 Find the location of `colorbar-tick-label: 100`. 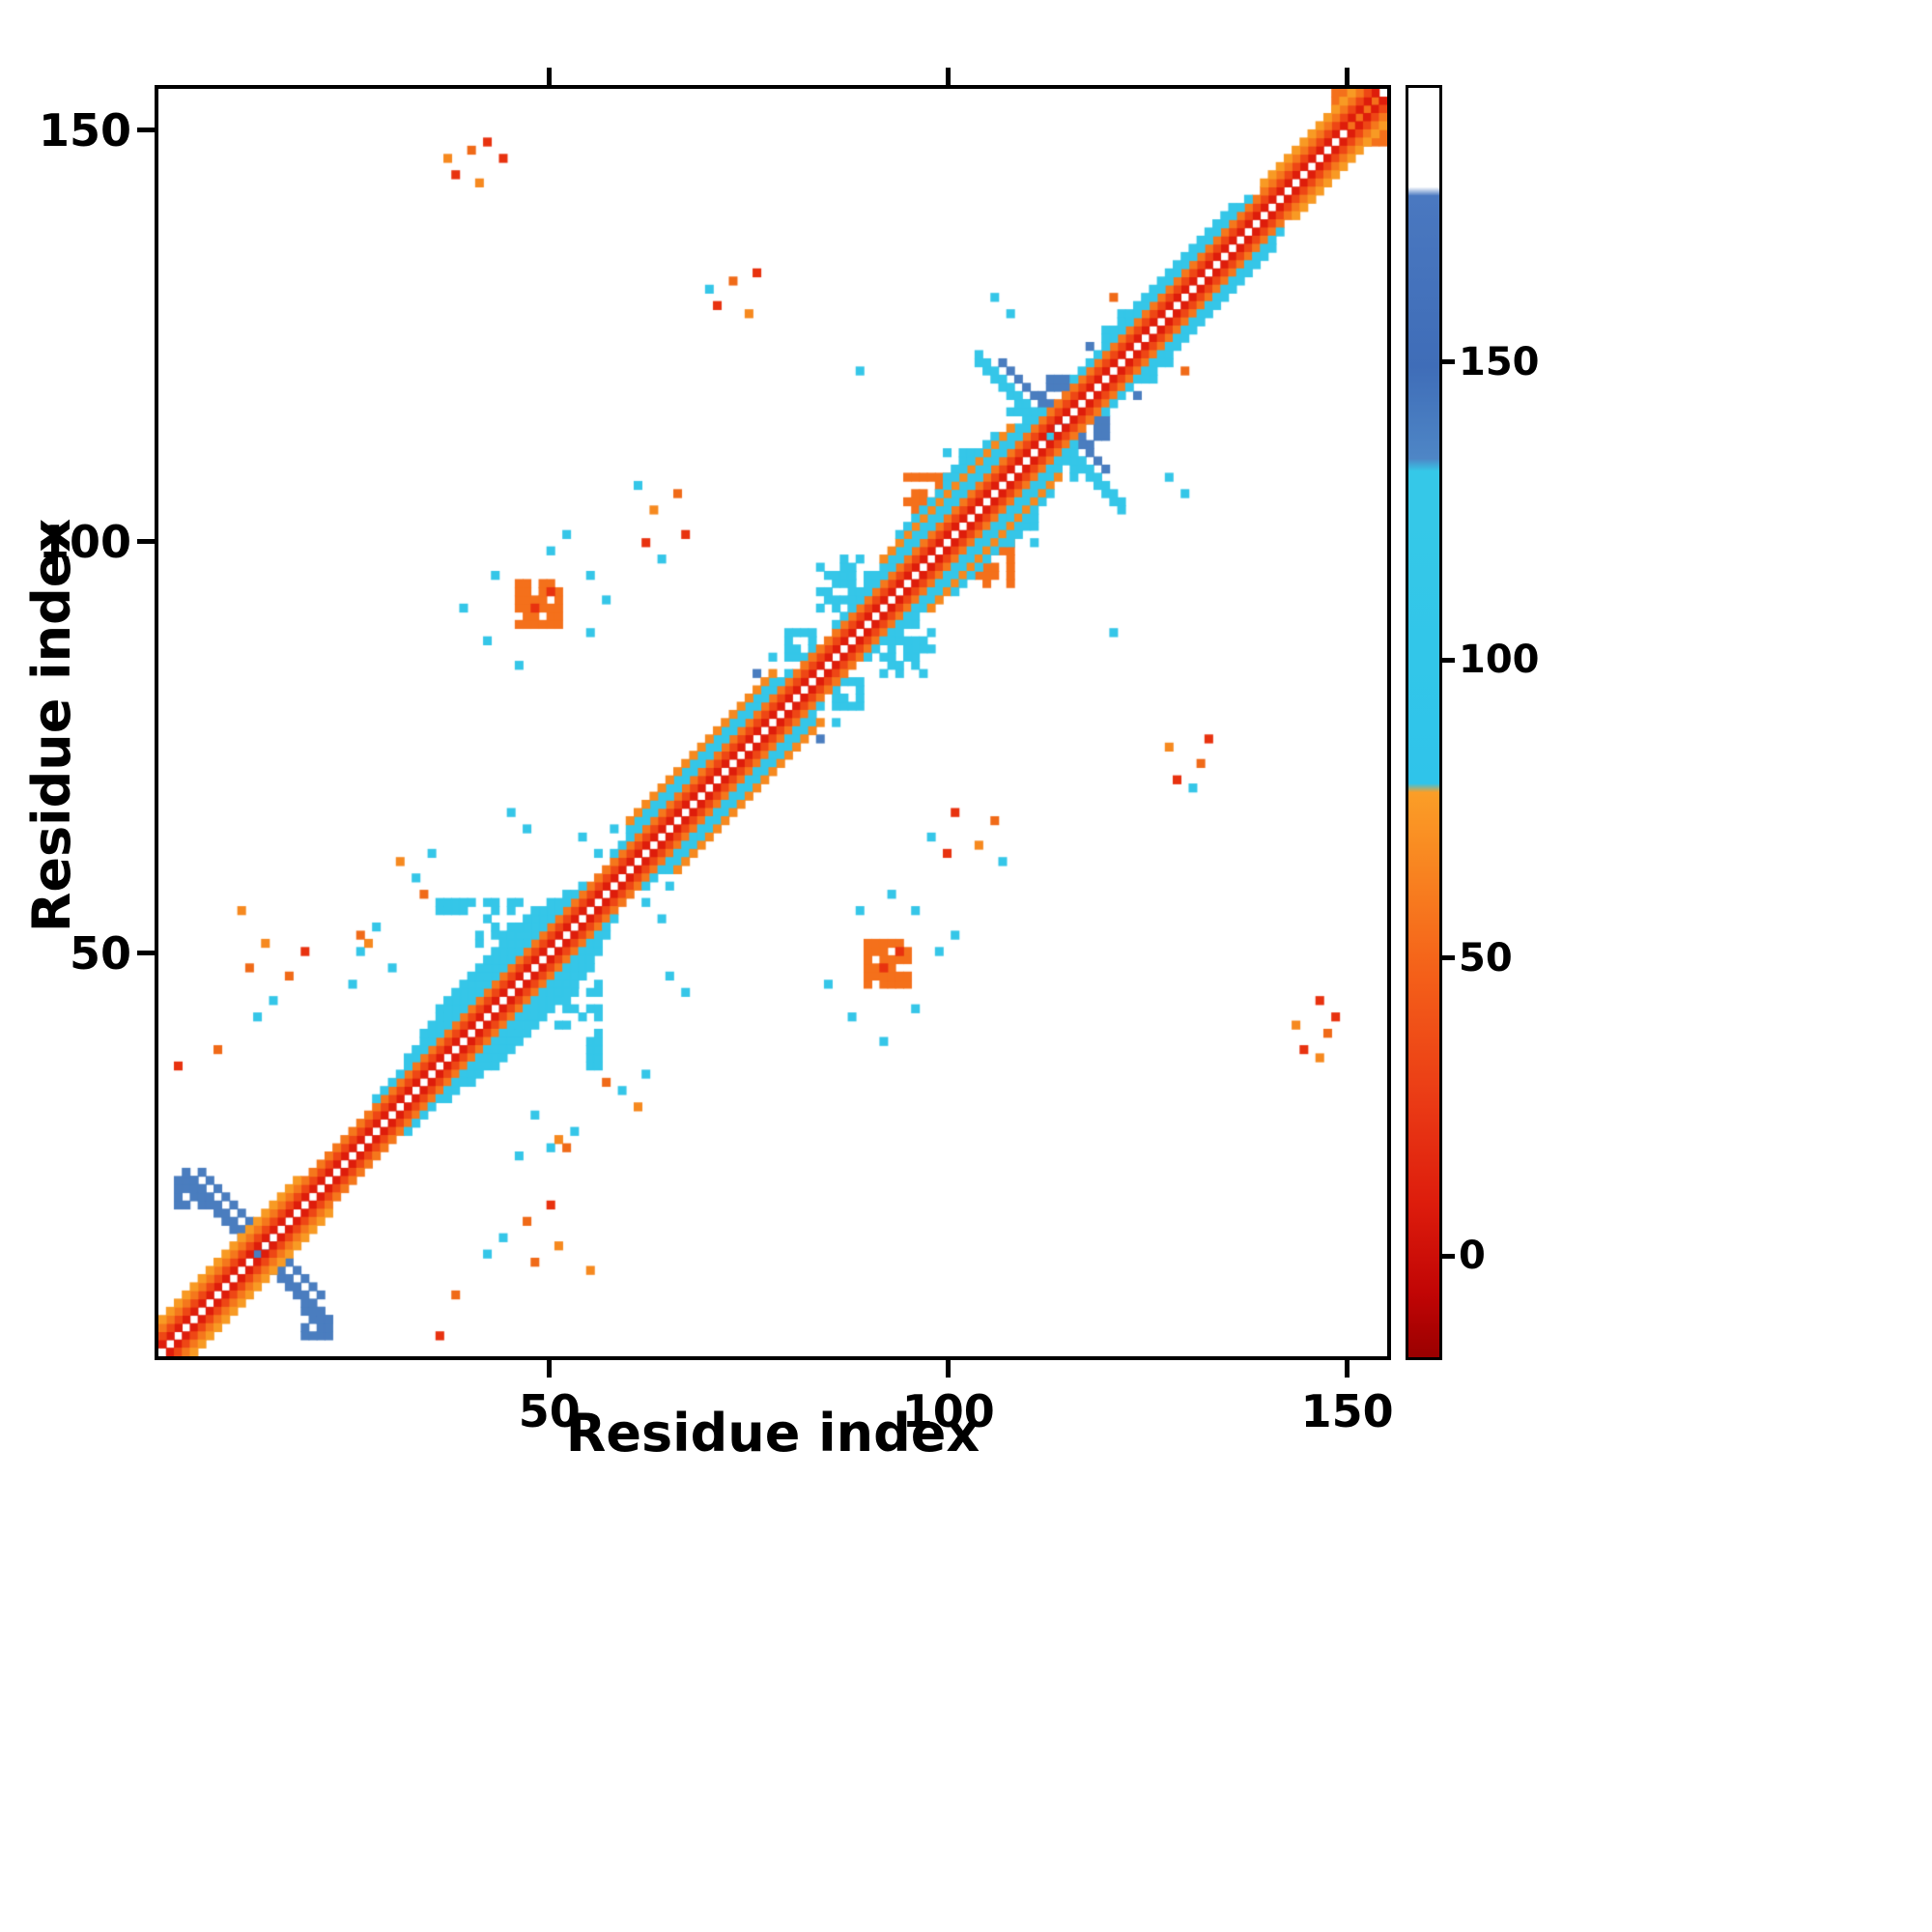

colorbar-tick-label: 100 is located at coordinates (1499, 660).